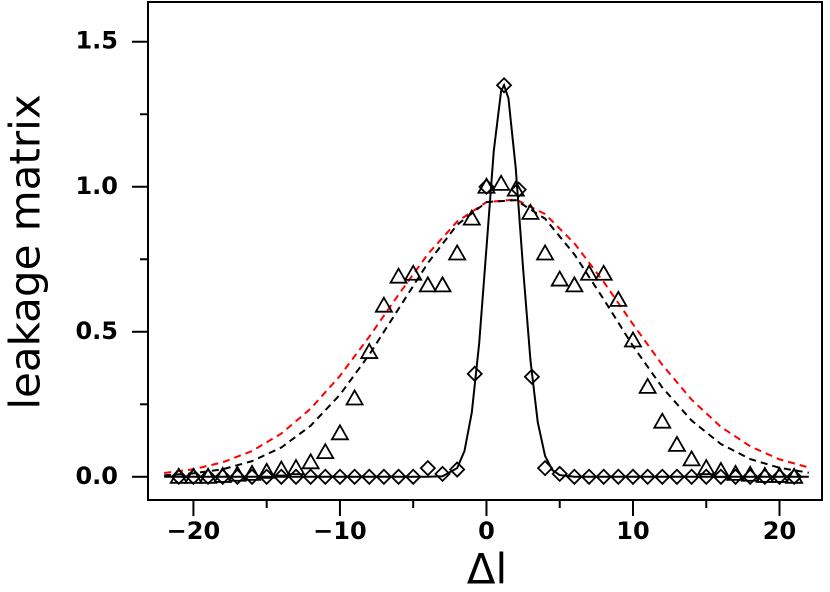  Describe the element at coordinates (779, 531) in the screenshot. I see `x-tick-label: 20` at that location.